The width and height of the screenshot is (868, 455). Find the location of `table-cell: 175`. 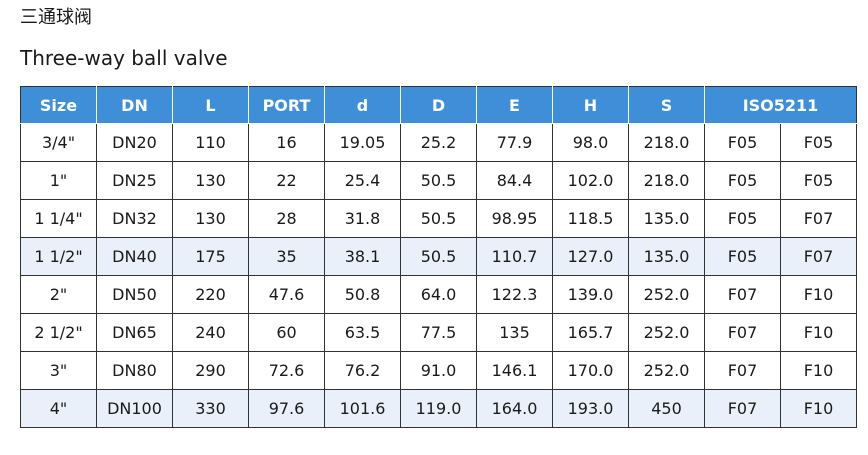

table-cell: 175 is located at coordinates (210, 256).